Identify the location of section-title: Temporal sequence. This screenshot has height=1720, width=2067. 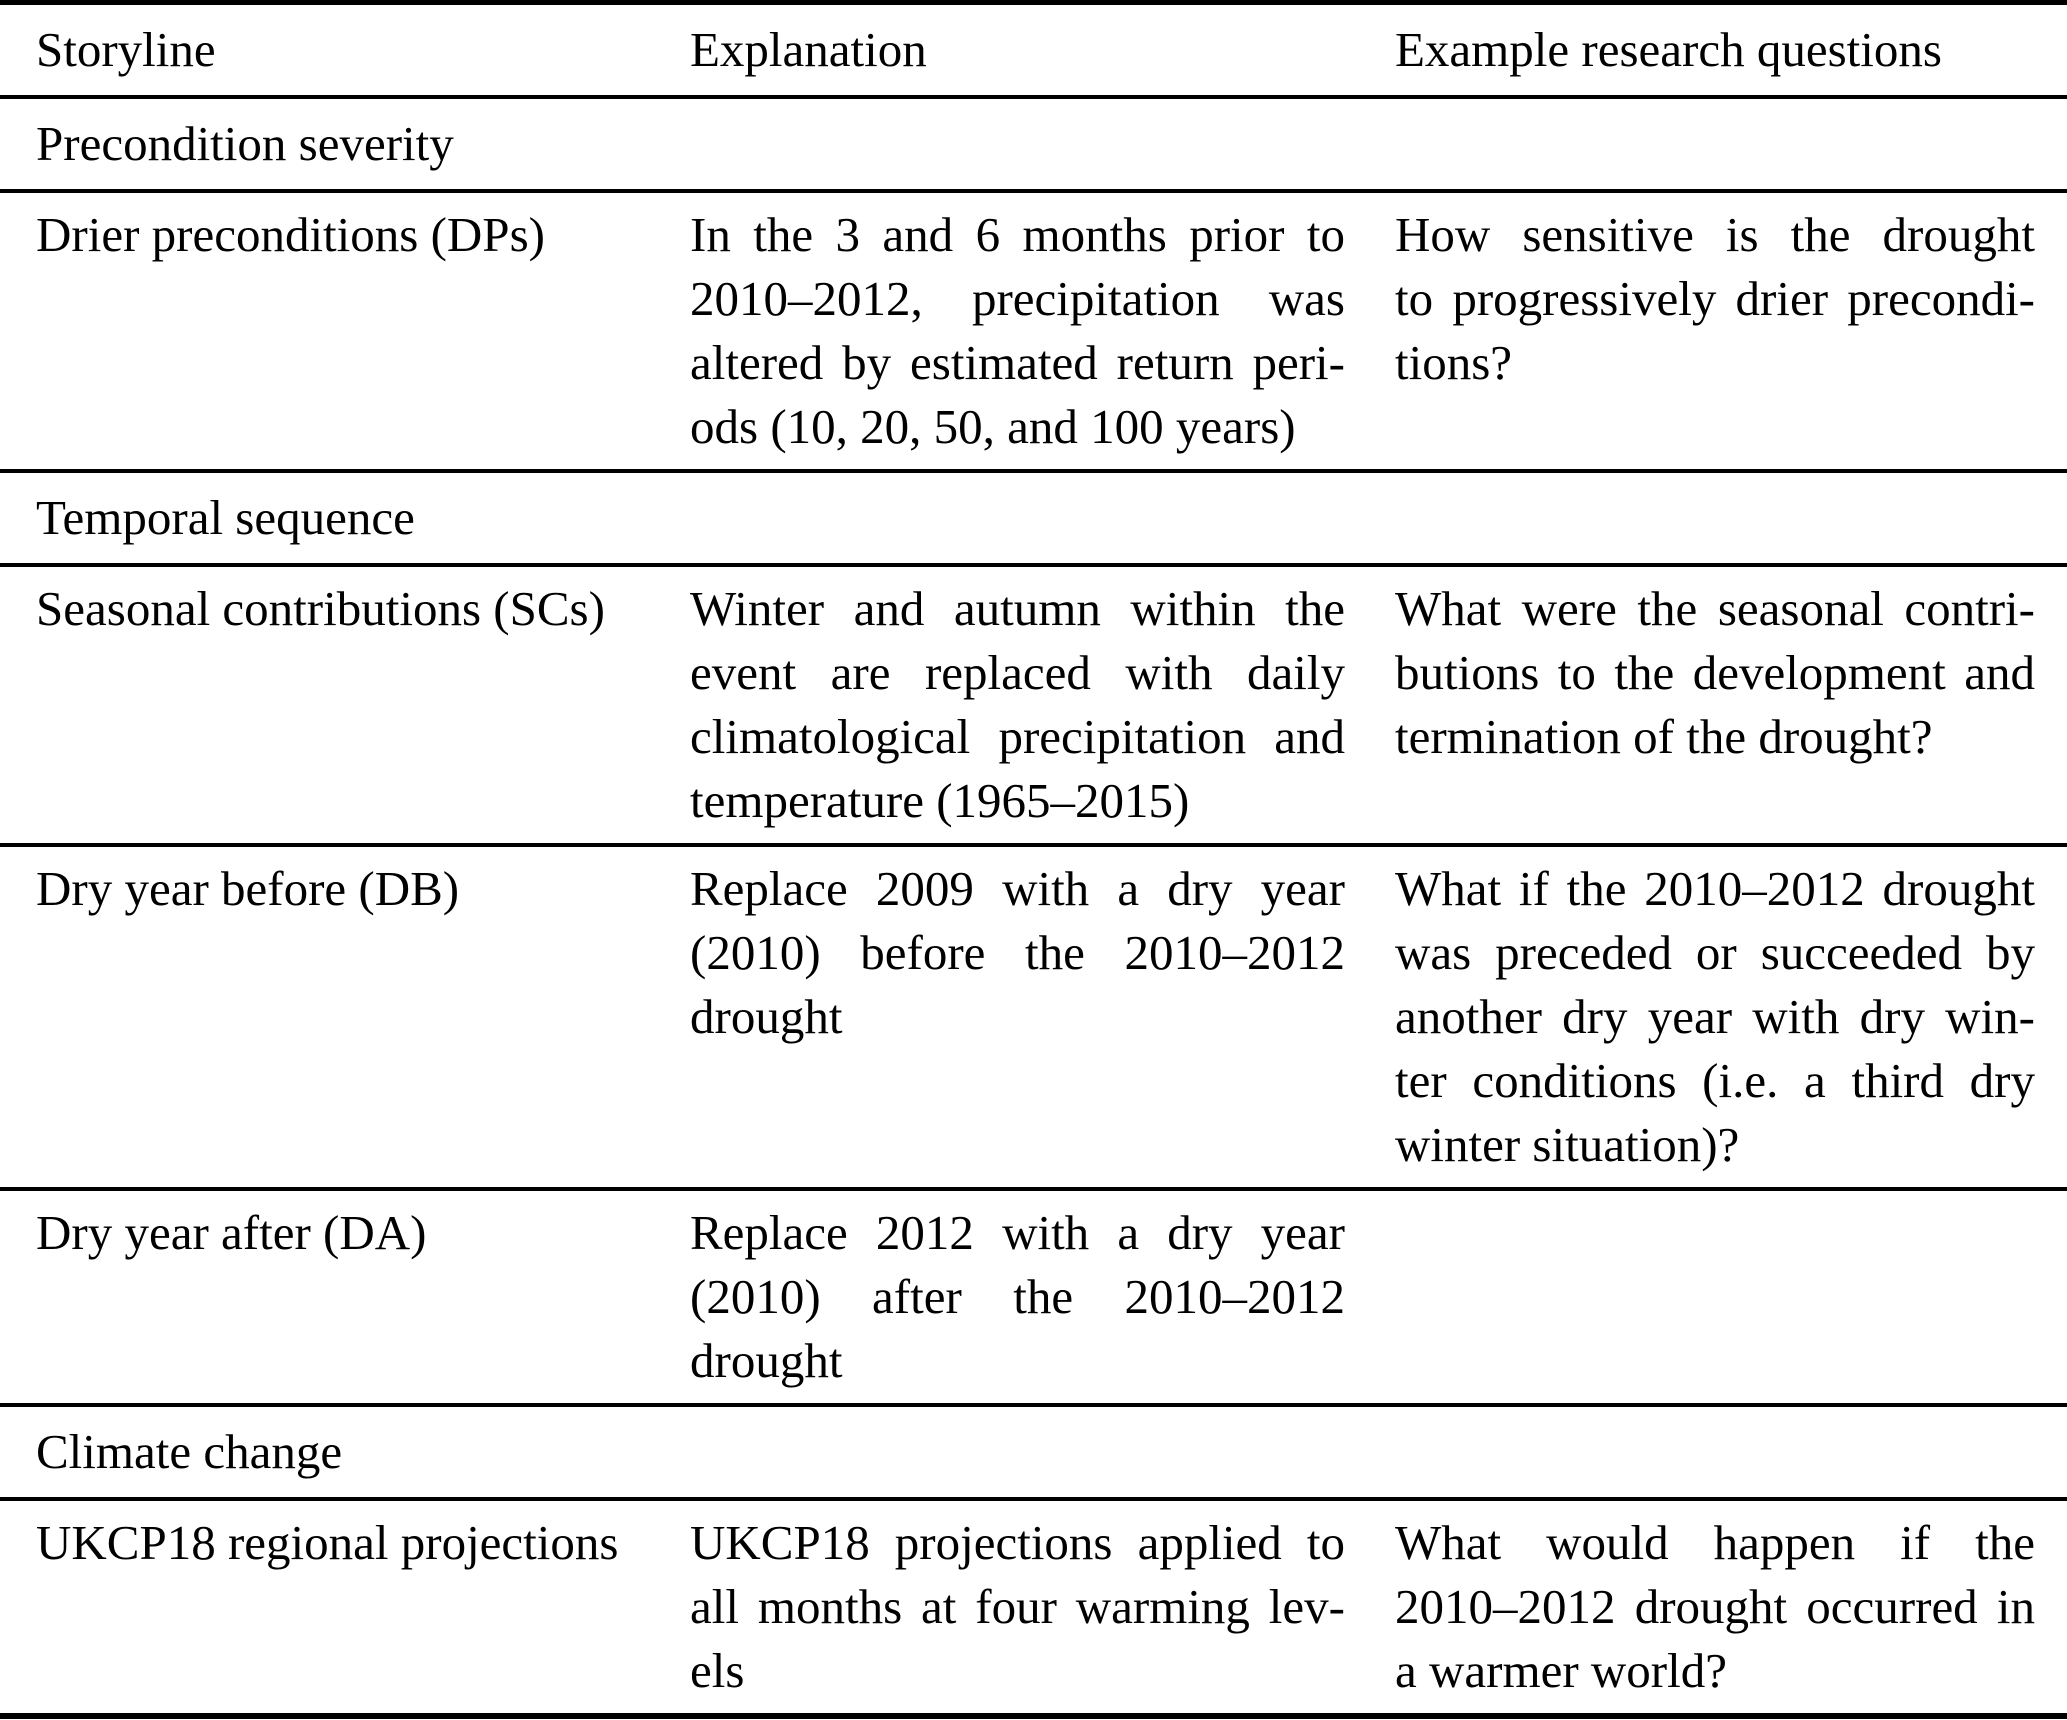
(225, 517).